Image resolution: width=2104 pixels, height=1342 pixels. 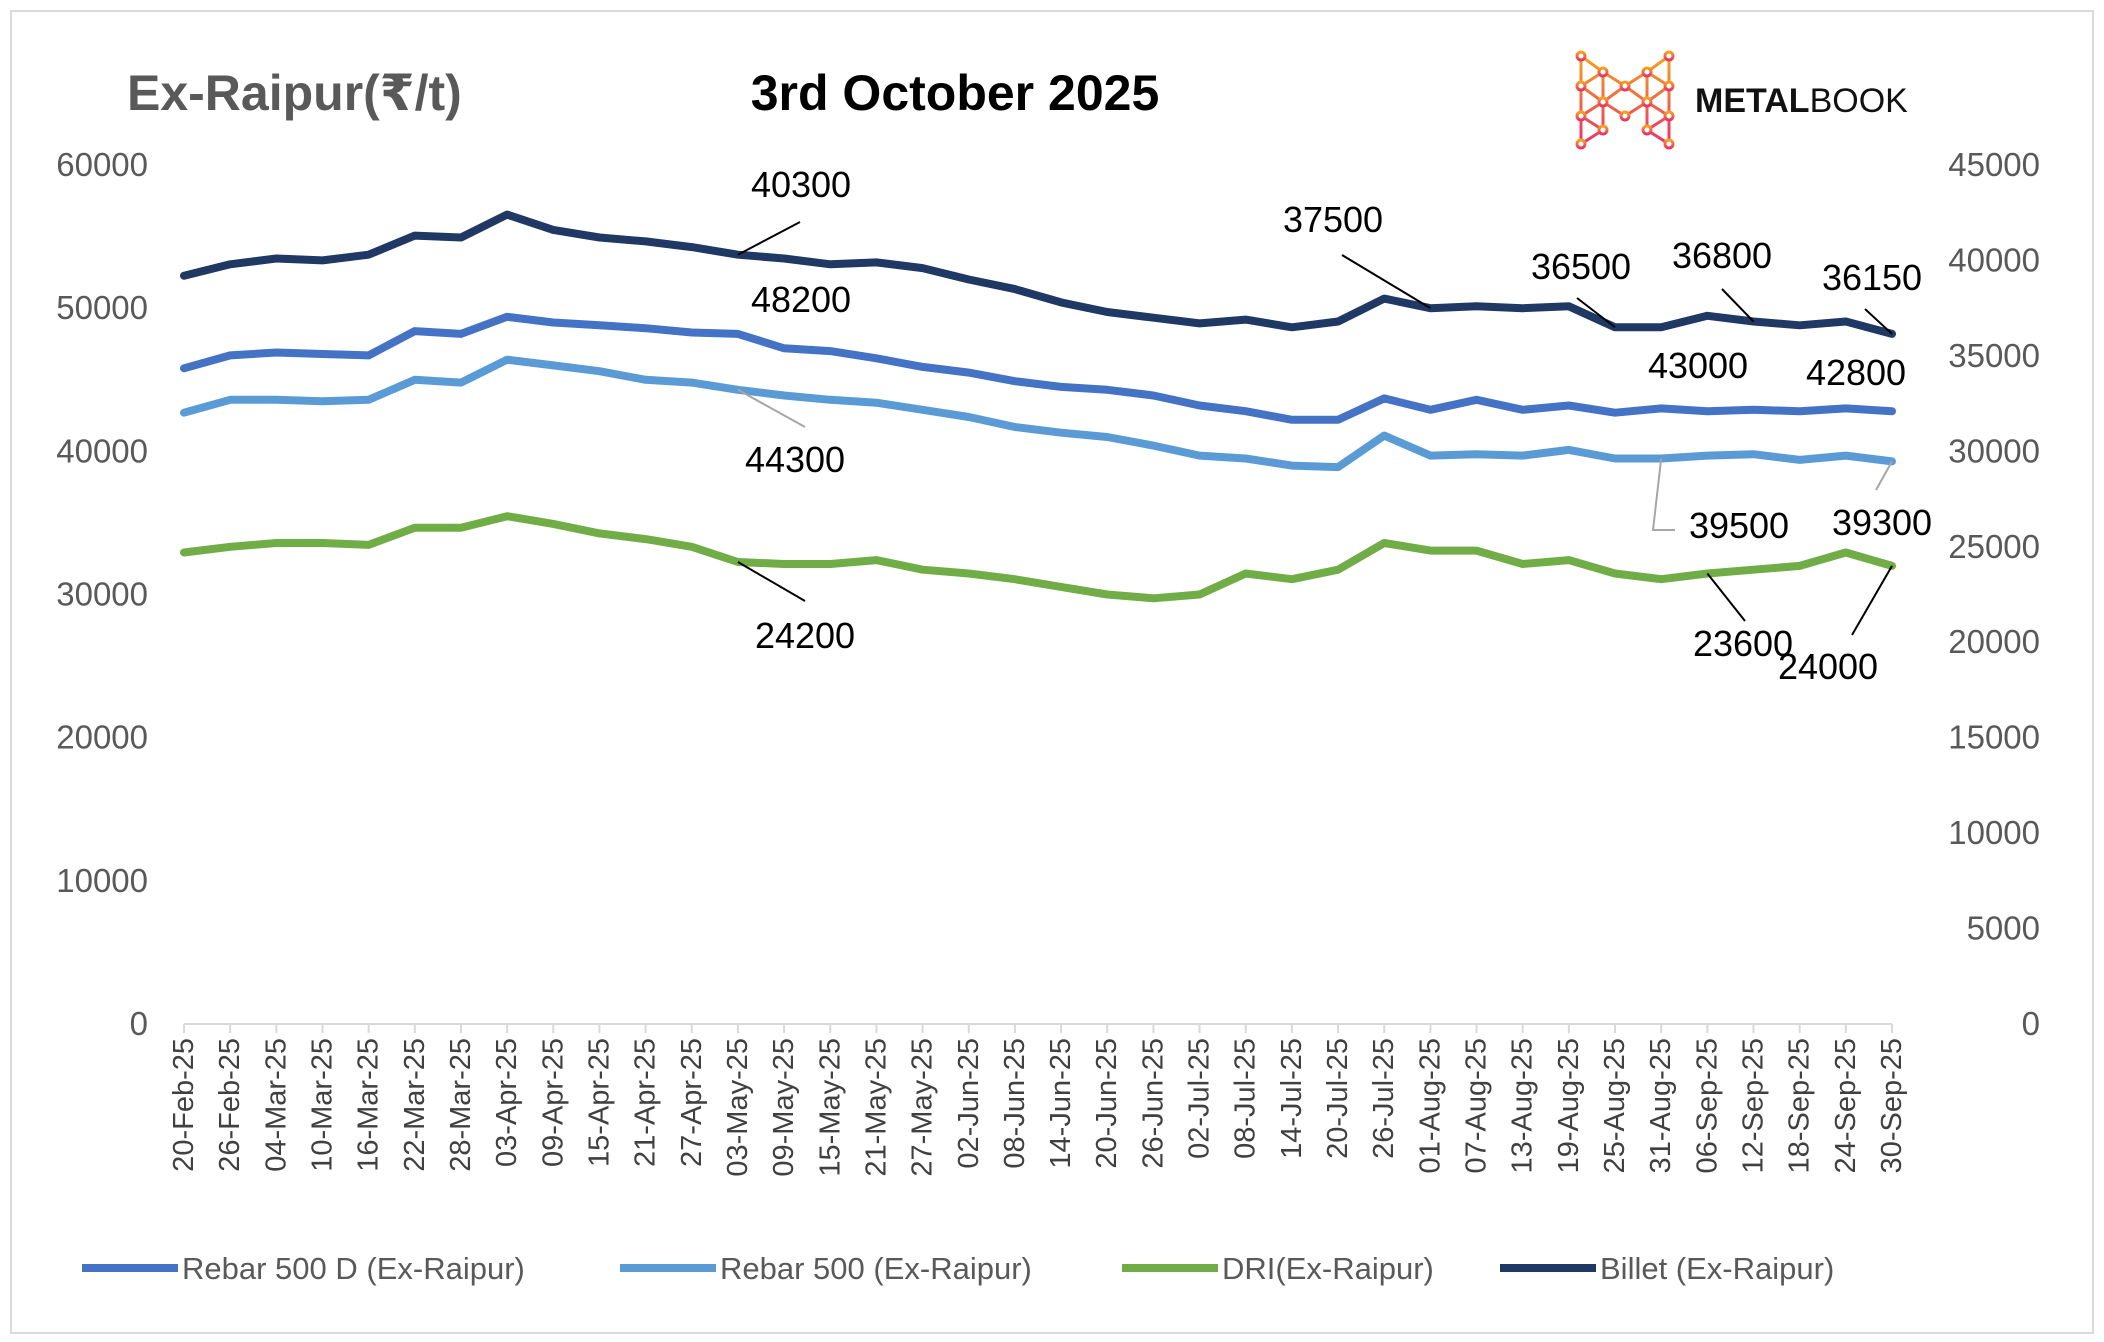 What do you see at coordinates (1846, 1105) in the screenshot?
I see `x-tick-label: 24-Sep-25` at bounding box center [1846, 1105].